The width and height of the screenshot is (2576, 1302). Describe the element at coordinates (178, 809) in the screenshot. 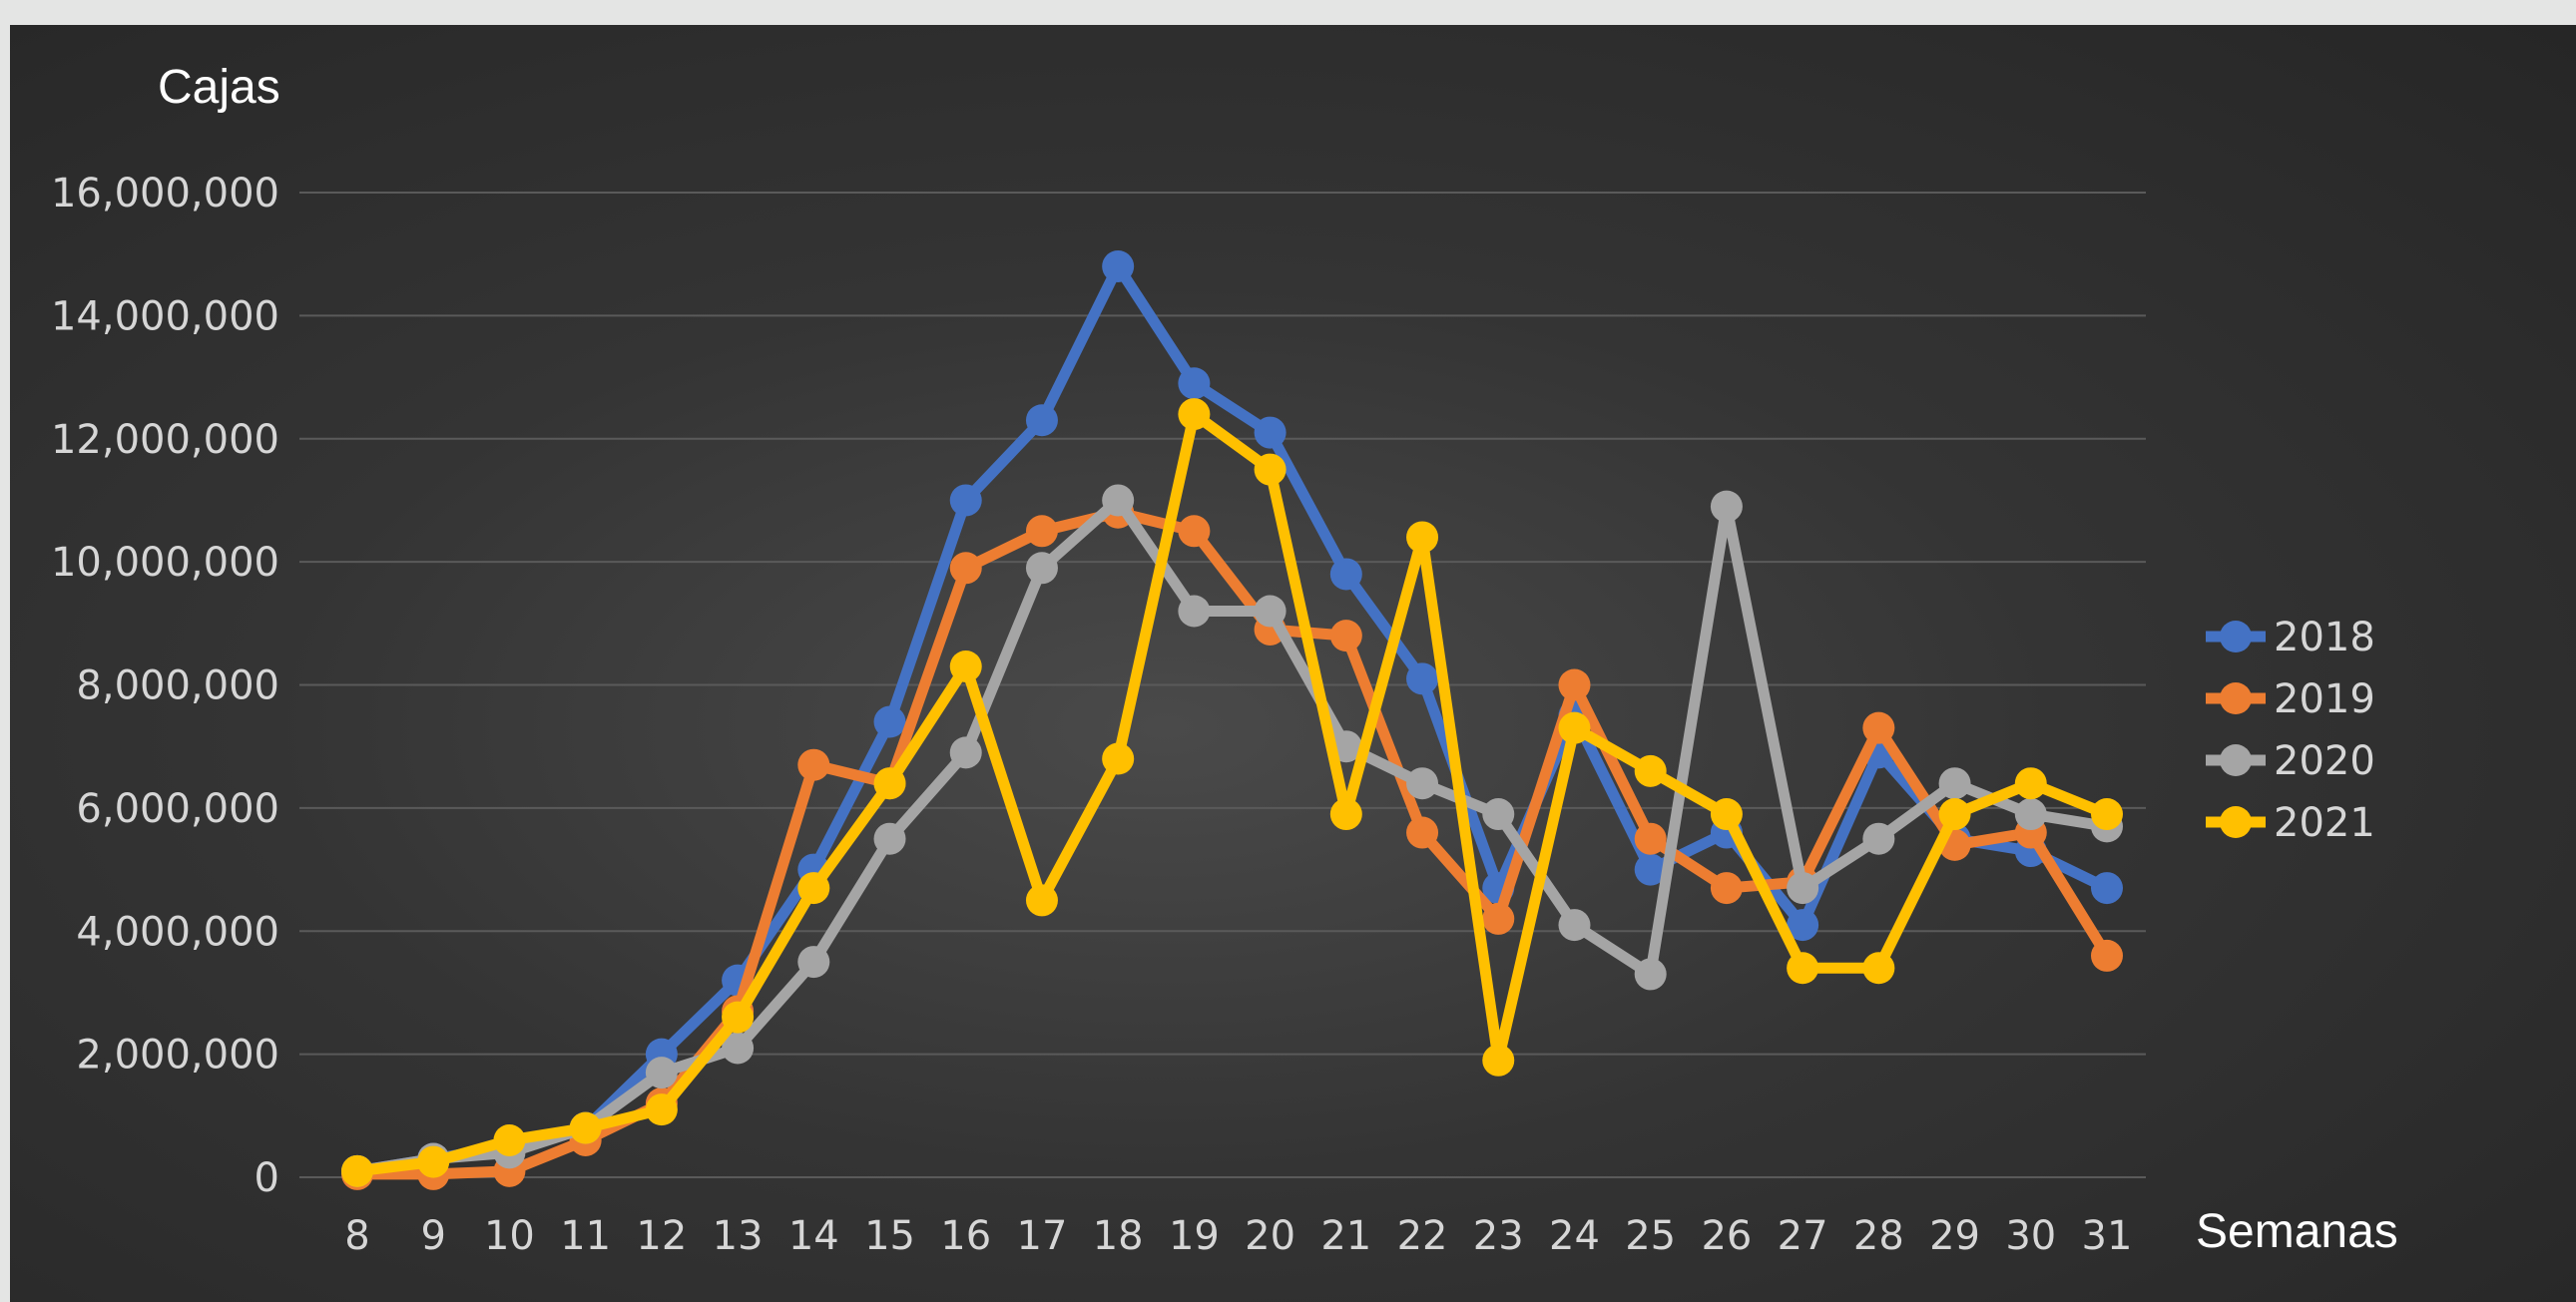

I see `y-tick-label: 6,000,000` at that location.